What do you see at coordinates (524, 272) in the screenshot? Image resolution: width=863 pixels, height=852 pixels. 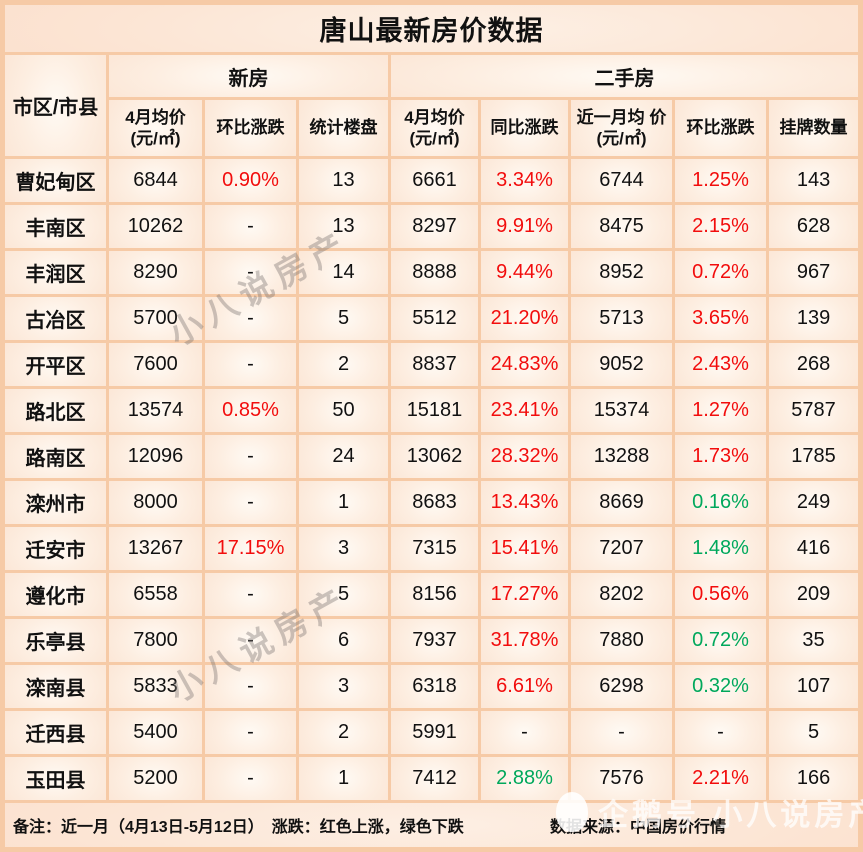 I see `data-cell: 9.44%` at bounding box center [524, 272].